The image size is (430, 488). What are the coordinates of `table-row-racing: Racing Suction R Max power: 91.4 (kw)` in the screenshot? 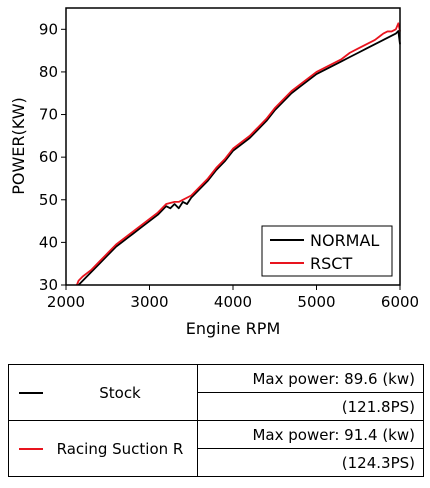 It's located at (216, 448).